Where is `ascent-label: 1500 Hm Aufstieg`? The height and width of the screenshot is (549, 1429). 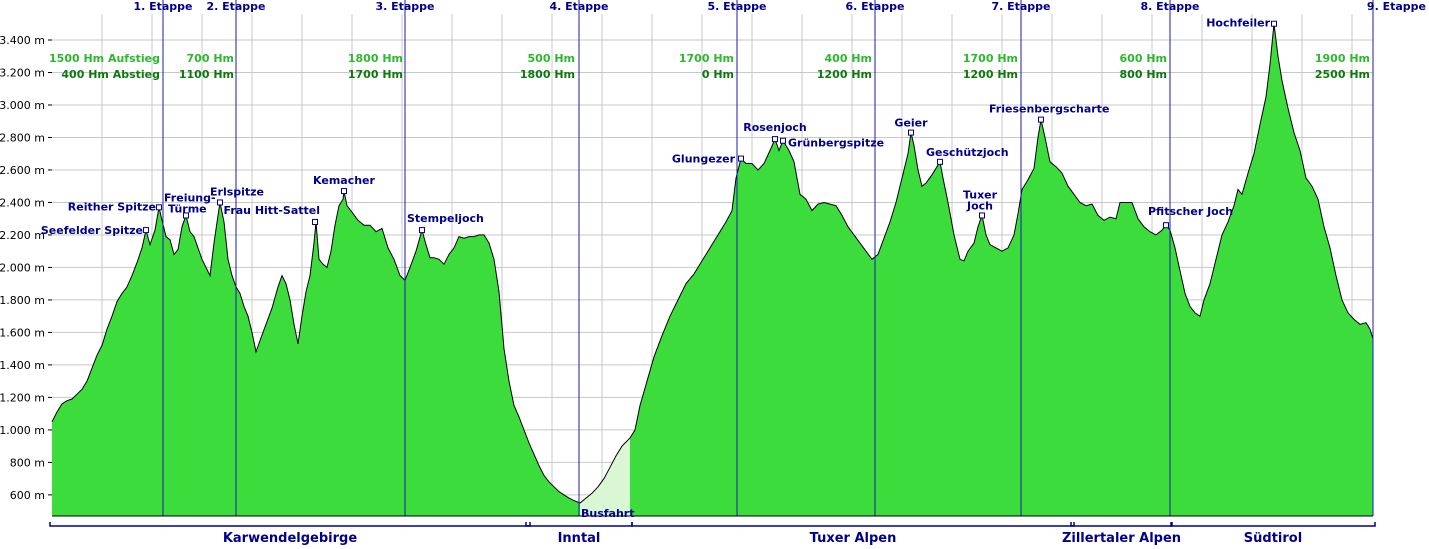
ascent-label: 1500 Hm Aufstieg is located at coordinates (104, 58).